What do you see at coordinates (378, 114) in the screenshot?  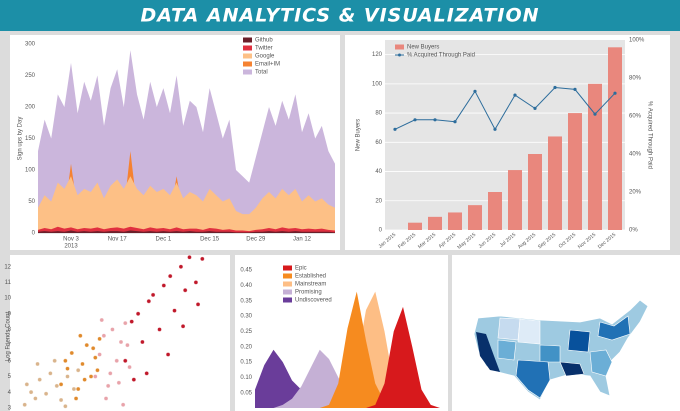 I see `y-tick-label: 80` at bounding box center [378, 114].